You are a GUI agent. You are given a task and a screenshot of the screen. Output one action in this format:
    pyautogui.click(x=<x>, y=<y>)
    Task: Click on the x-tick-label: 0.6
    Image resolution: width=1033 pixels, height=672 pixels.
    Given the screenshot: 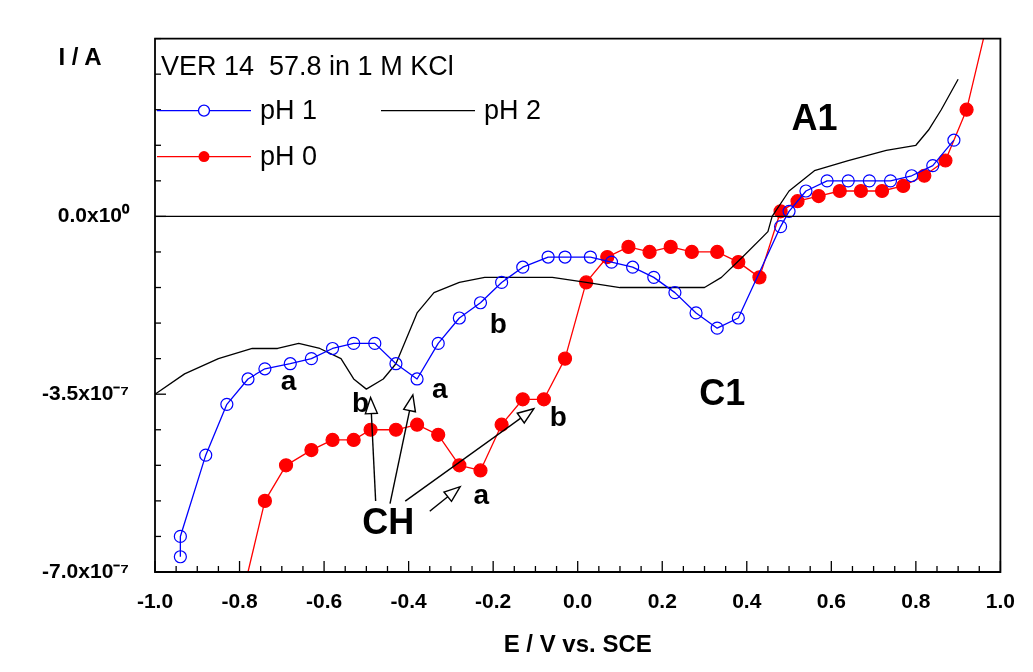 What is the action you would take?
    pyautogui.click(x=831, y=601)
    